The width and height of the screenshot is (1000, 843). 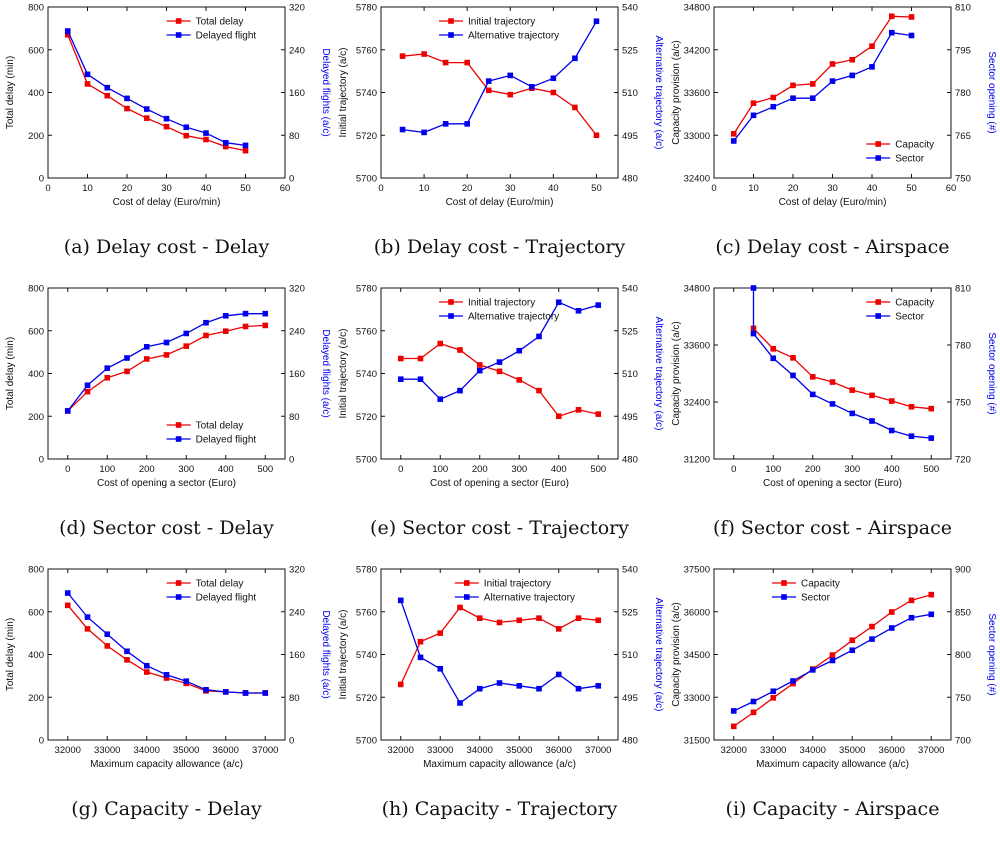 What do you see at coordinates (366, 698) in the screenshot?
I see `y-tick-label: 5720` at bounding box center [366, 698].